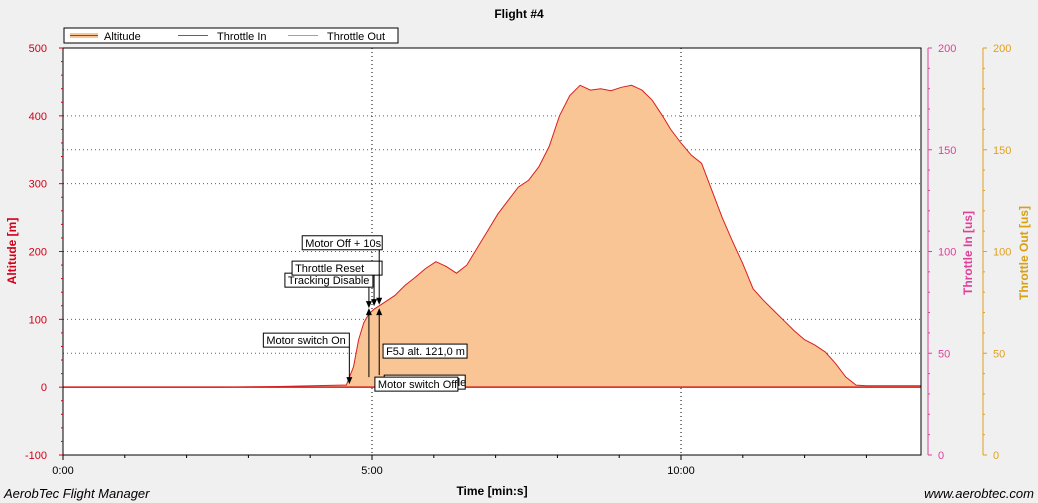 The height and width of the screenshot is (503, 1038). I want to click on y2-tick-label: 200, so click(947, 49).